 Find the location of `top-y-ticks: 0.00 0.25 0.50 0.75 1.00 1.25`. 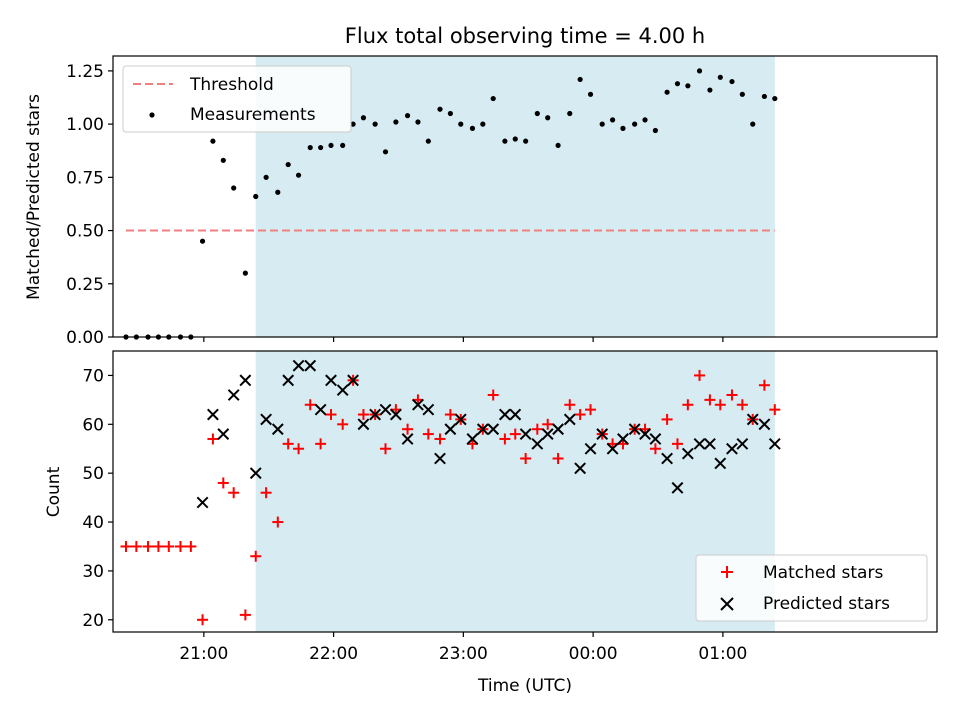

top-y-ticks: 0.00 0.25 0.50 0.75 1.00 1.25 is located at coordinates (89, 205).